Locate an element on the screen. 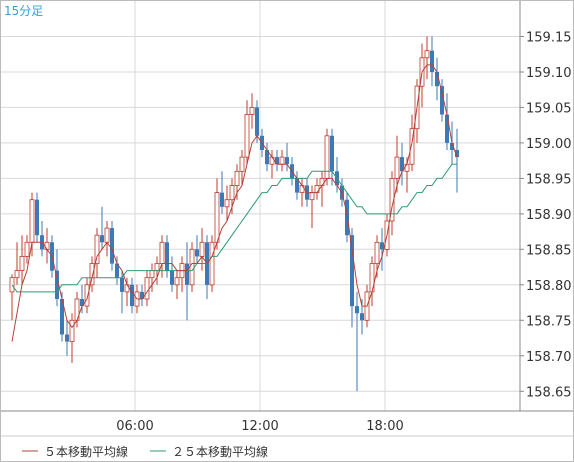  y-tick-label: 158.65 is located at coordinates (549, 392).